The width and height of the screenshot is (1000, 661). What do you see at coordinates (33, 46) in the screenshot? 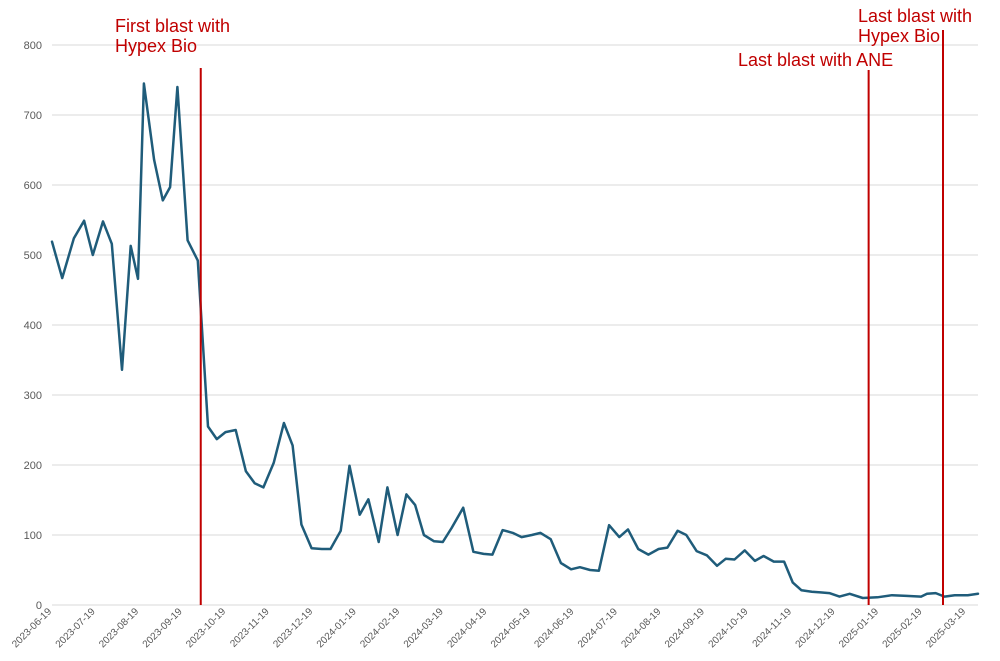
I see `y-tick-label: 800` at bounding box center [33, 46].